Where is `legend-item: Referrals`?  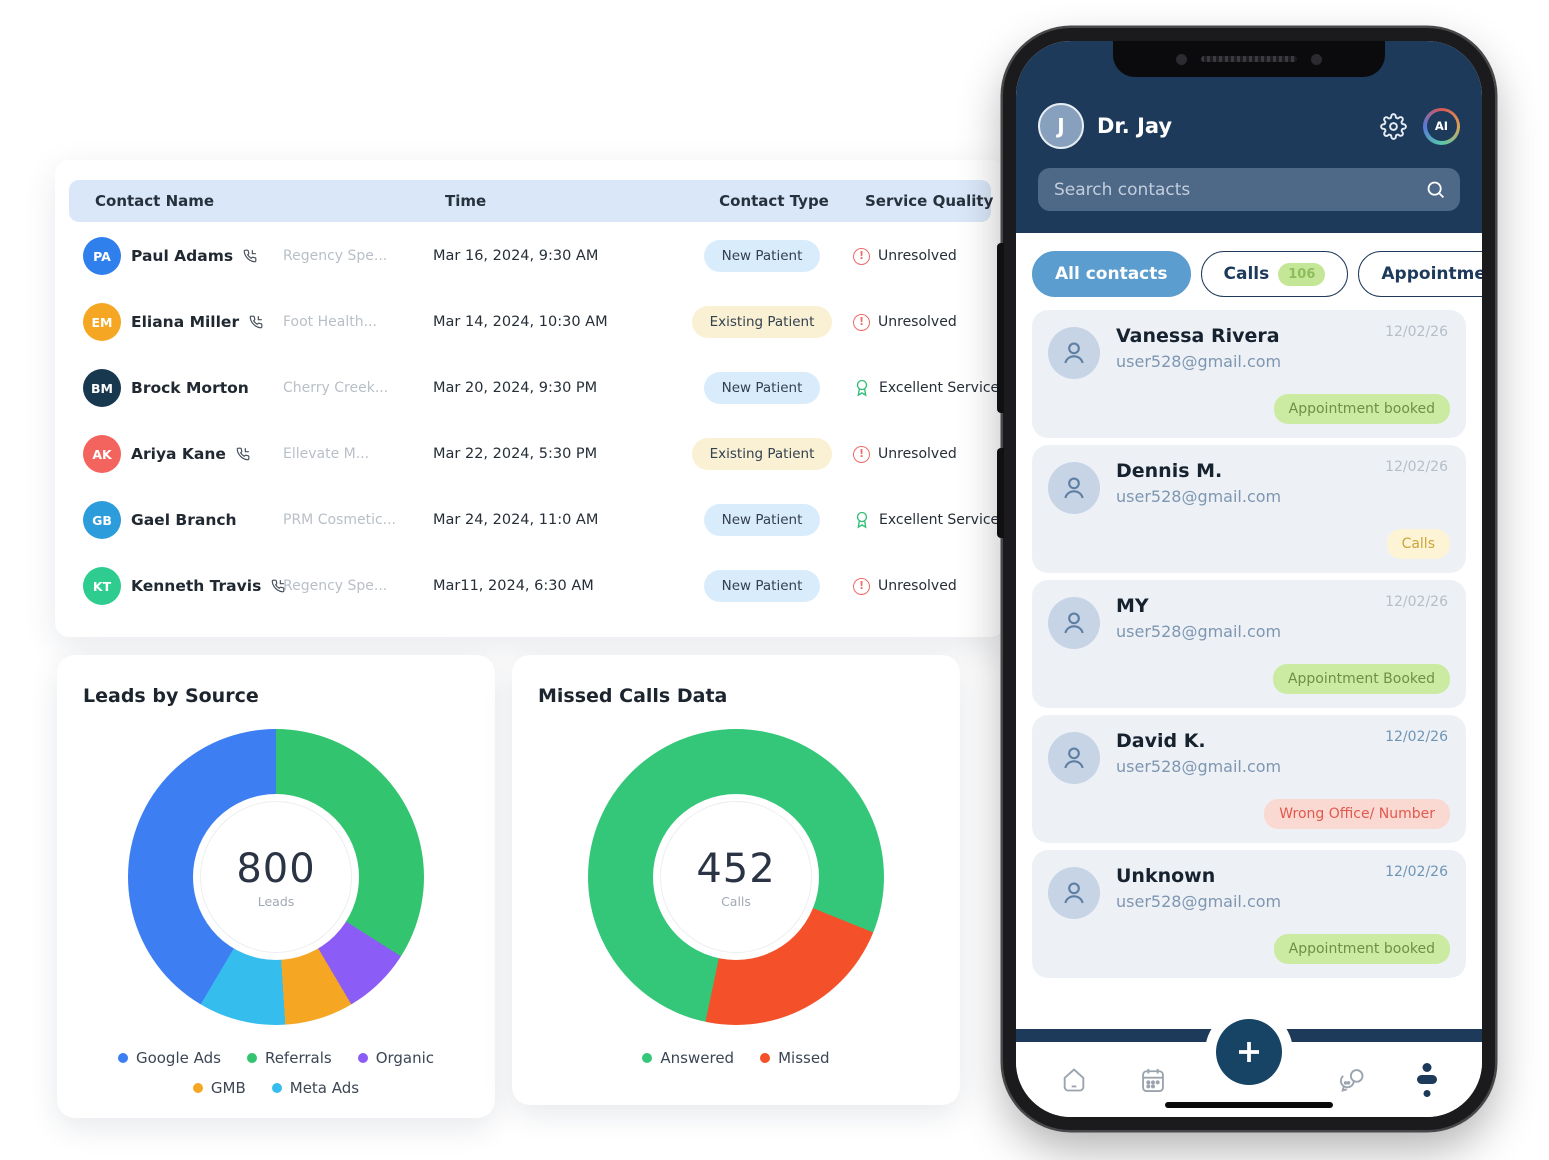
legend-item: Referrals is located at coordinates (289, 1058).